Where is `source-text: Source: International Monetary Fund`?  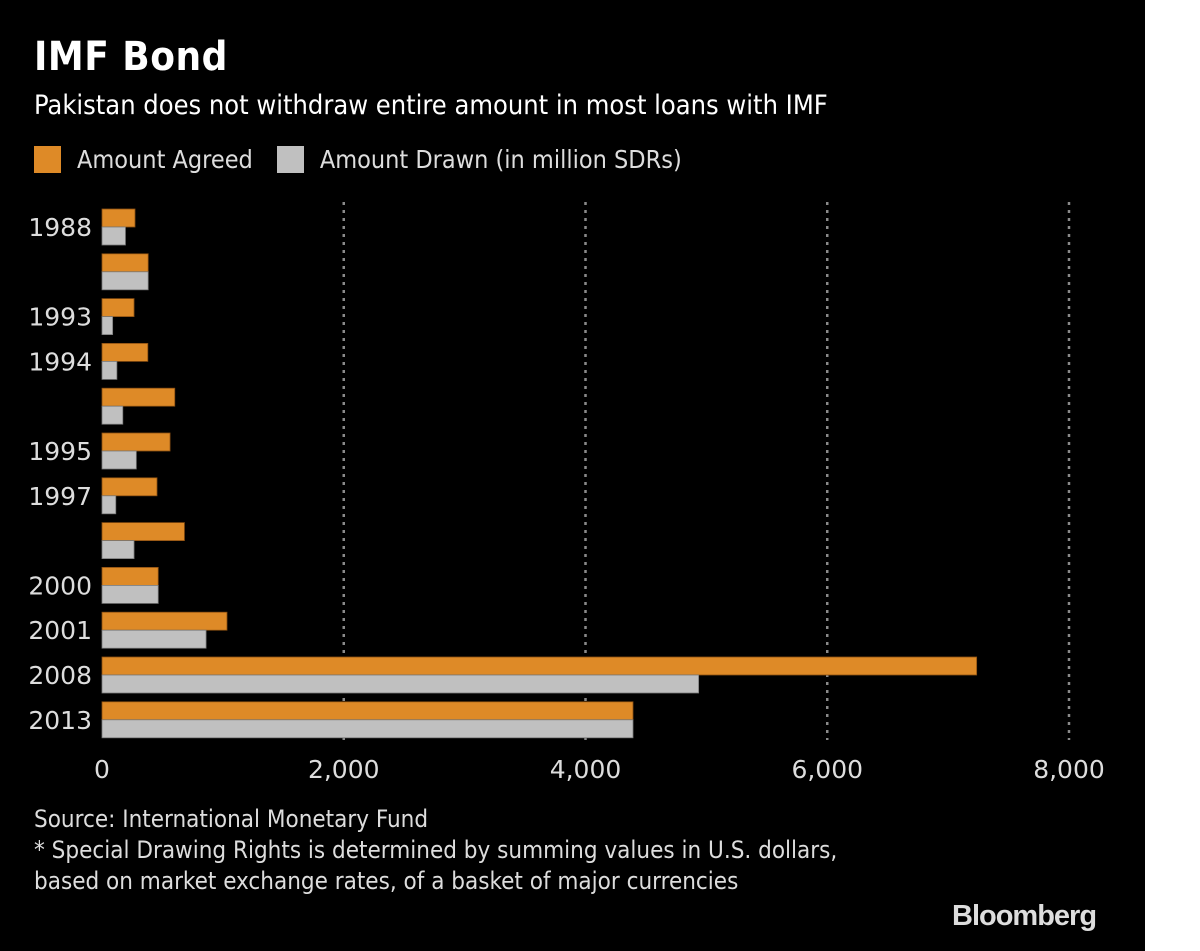 source-text: Source: International Monetary Fund is located at coordinates (231, 819).